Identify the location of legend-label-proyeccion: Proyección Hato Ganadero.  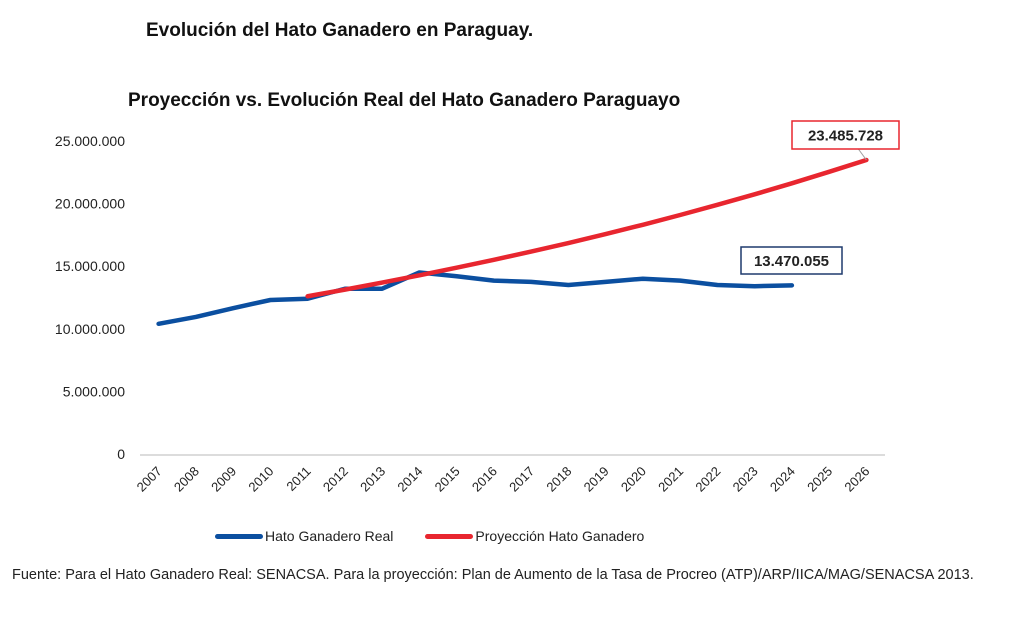
(560, 536).